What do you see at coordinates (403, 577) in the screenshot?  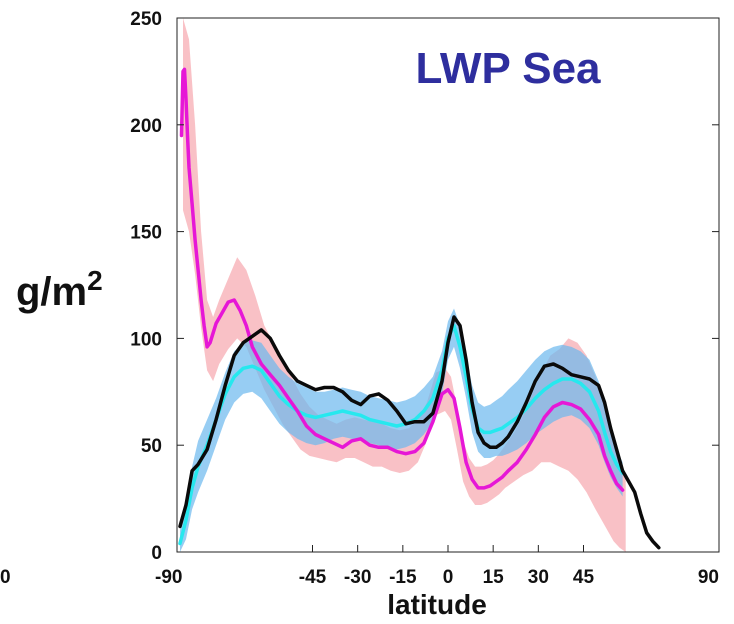 I see `x-tick-label: -15` at bounding box center [403, 577].